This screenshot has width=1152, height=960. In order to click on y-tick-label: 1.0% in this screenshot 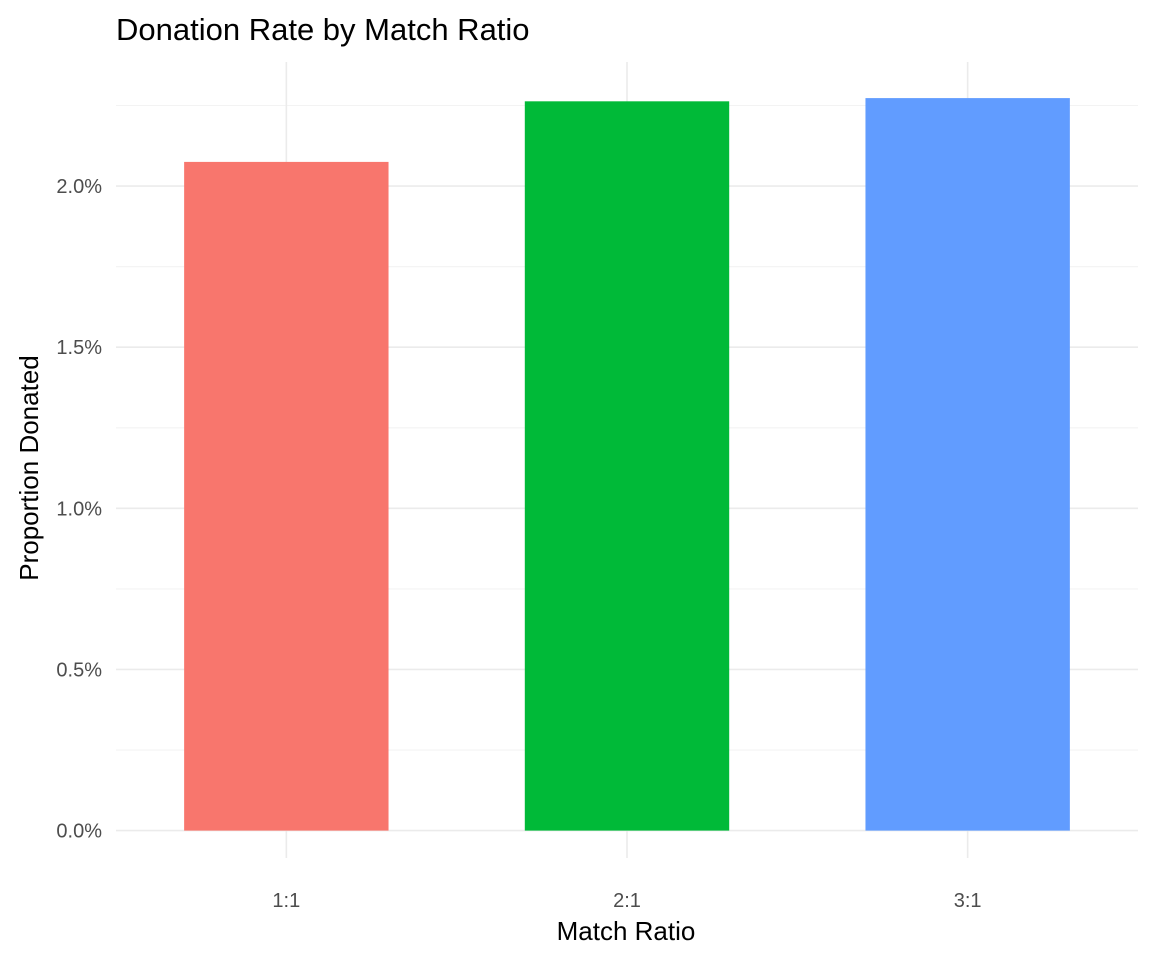, I will do `click(79, 509)`.